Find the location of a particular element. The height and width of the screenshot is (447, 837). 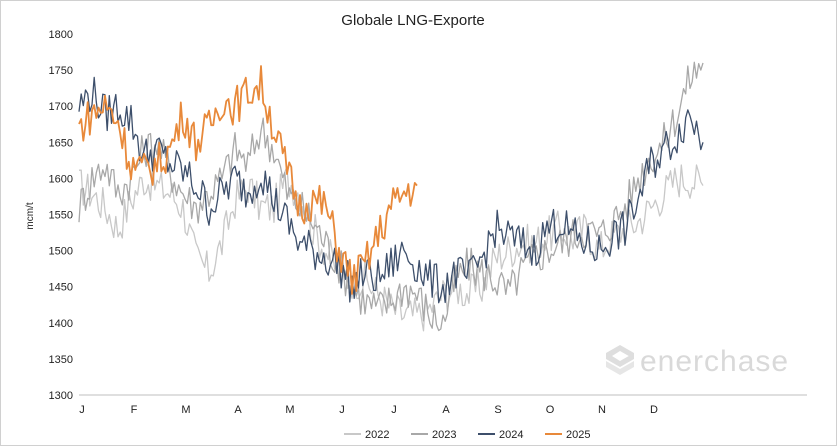

x-tick-label: N is located at coordinates (602, 410).